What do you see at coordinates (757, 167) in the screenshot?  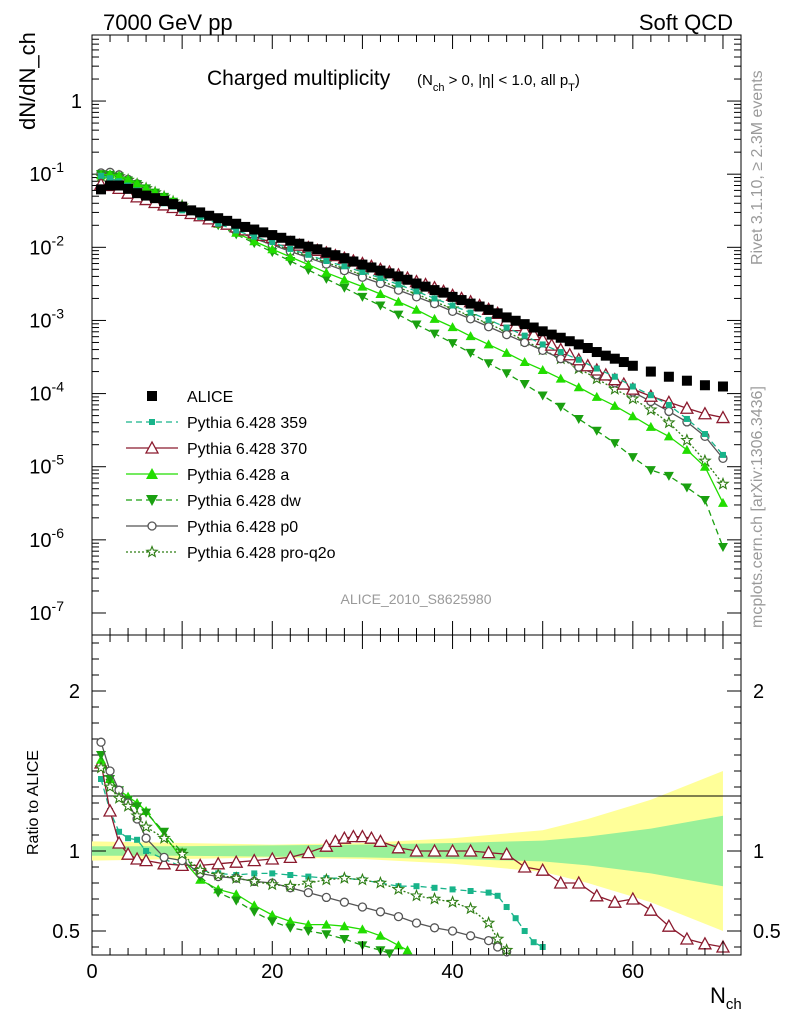 I see `rivet-label: Rivet 3.1.10, ≥ 2.3M events` at bounding box center [757, 167].